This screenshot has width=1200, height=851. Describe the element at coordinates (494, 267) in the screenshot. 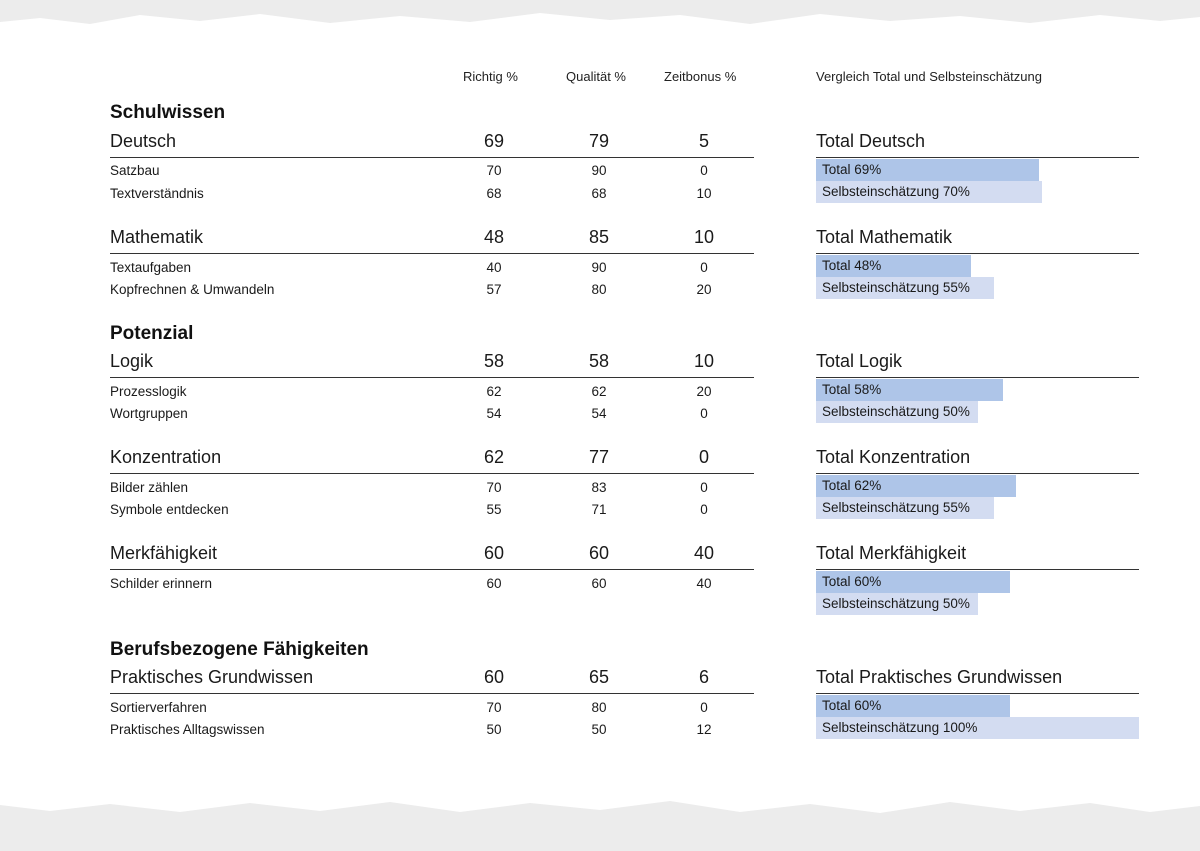

I see `richtig-value: 40` at that location.